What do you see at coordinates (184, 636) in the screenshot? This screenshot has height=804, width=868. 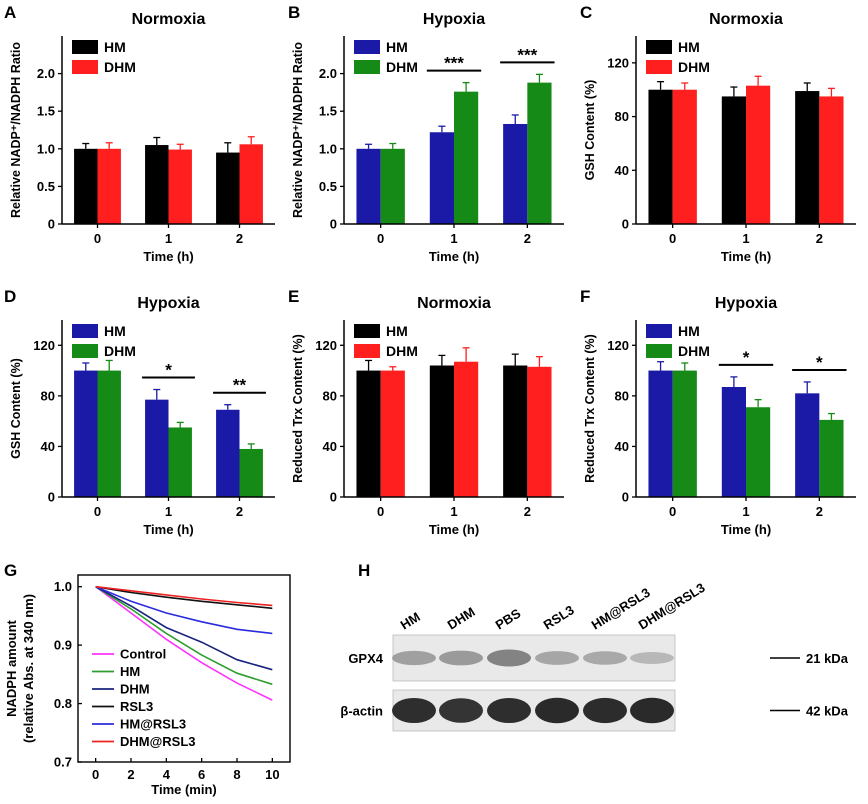 I see `line-hm` at bounding box center [184, 636].